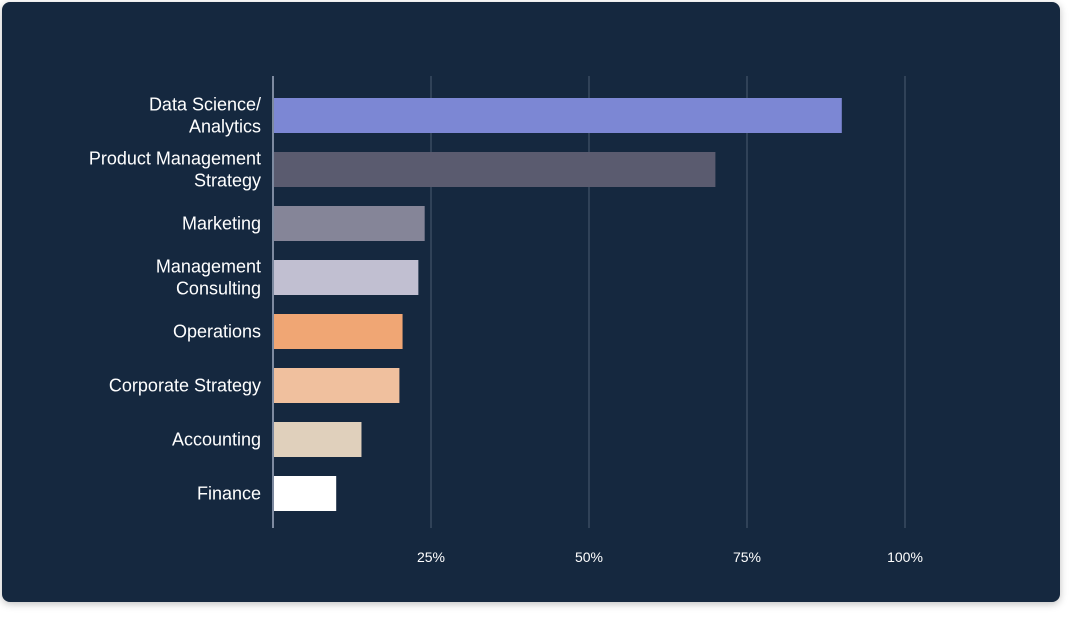 Image resolution: width=1073 pixels, height=617 pixels. I want to click on bar-operations, so click(338, 331).